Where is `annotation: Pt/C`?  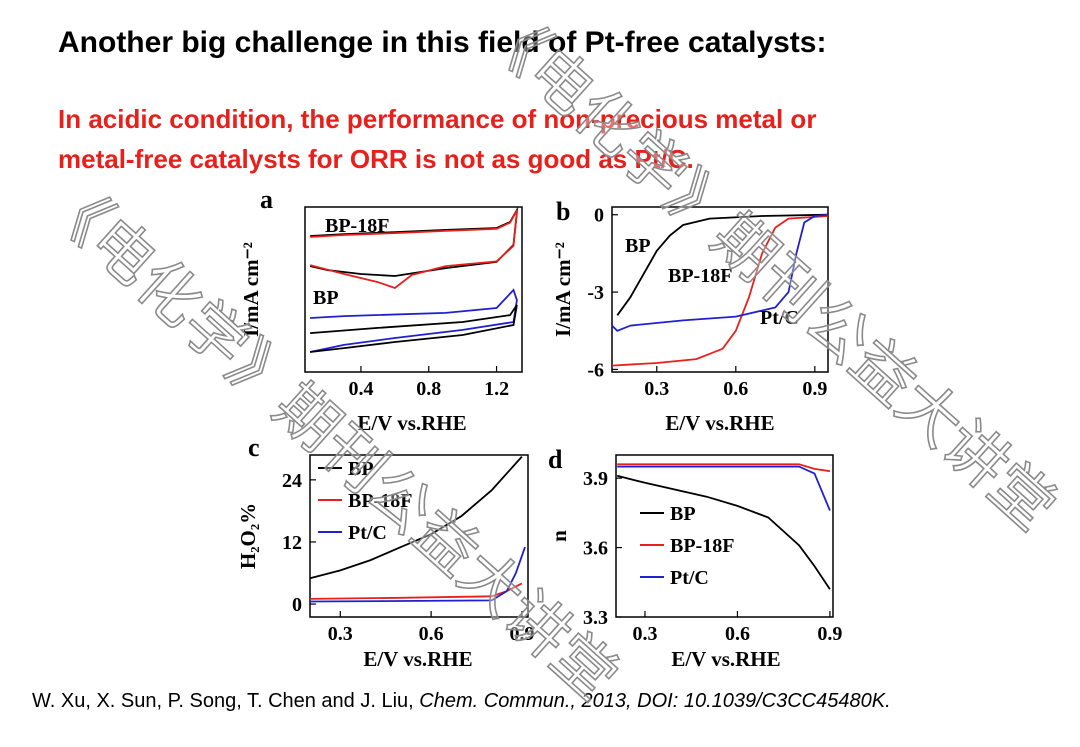
annotation: Pt/C is located at coordinates (779, 318).